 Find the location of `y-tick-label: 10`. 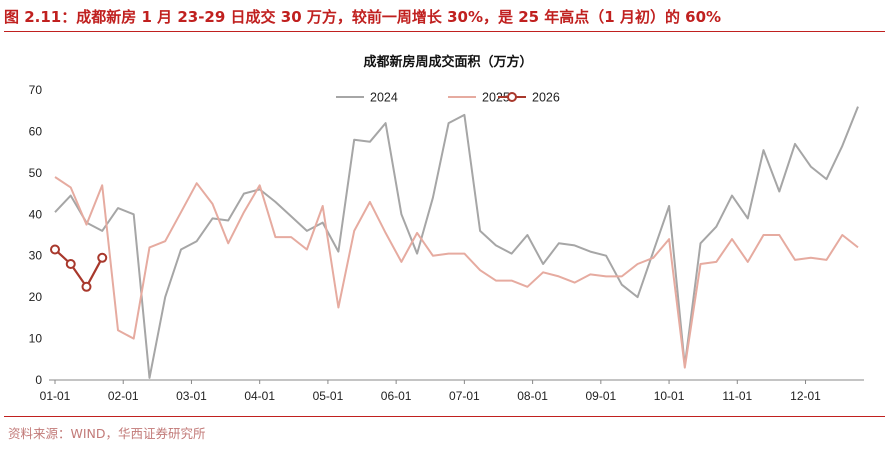

y-tick-label: 10 is located at coordinates (36, 339).